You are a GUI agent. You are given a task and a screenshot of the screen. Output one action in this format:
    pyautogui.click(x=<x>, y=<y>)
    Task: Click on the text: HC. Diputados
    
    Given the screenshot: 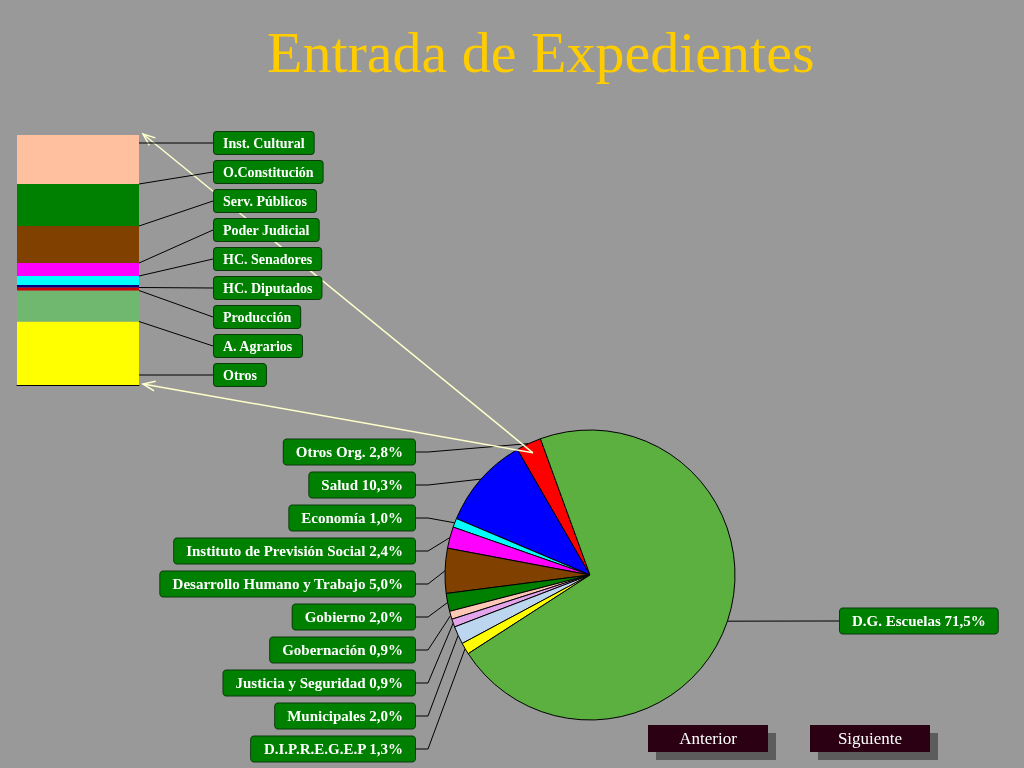 What is the action you would take?
    pyautogui.click(x=268, y=288)
    